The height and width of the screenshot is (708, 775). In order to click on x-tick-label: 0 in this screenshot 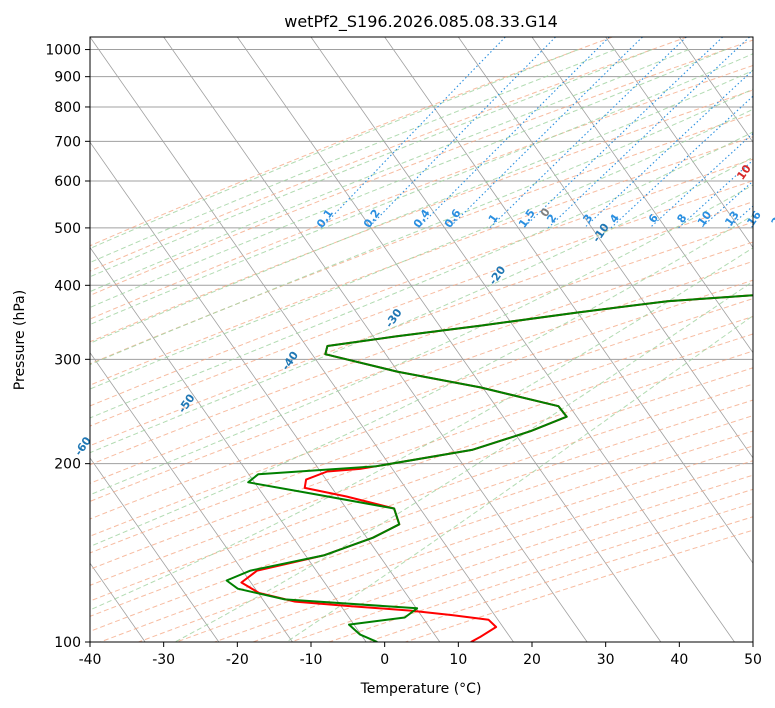, I will do `click(384, 660)`.